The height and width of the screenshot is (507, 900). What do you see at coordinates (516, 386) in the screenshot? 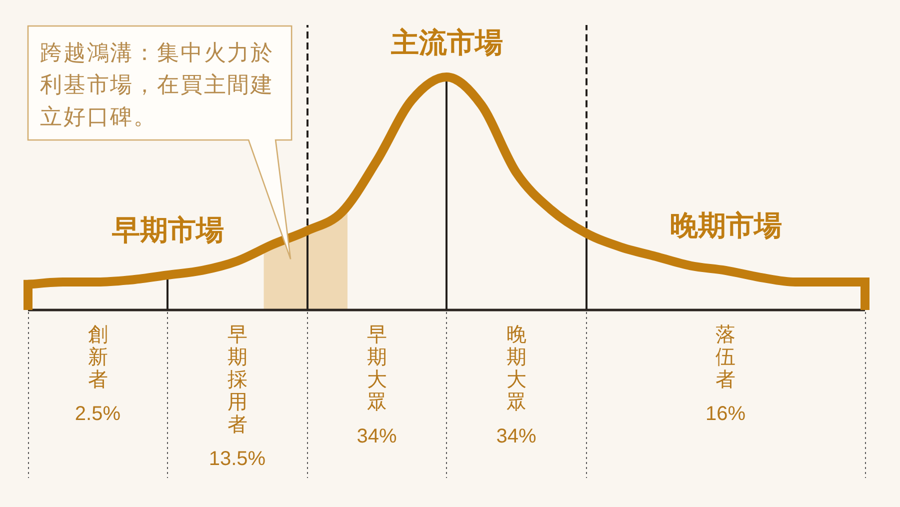
I see `x-tick-label: 晚期大眾 34%` at bounding box center [516, 386].